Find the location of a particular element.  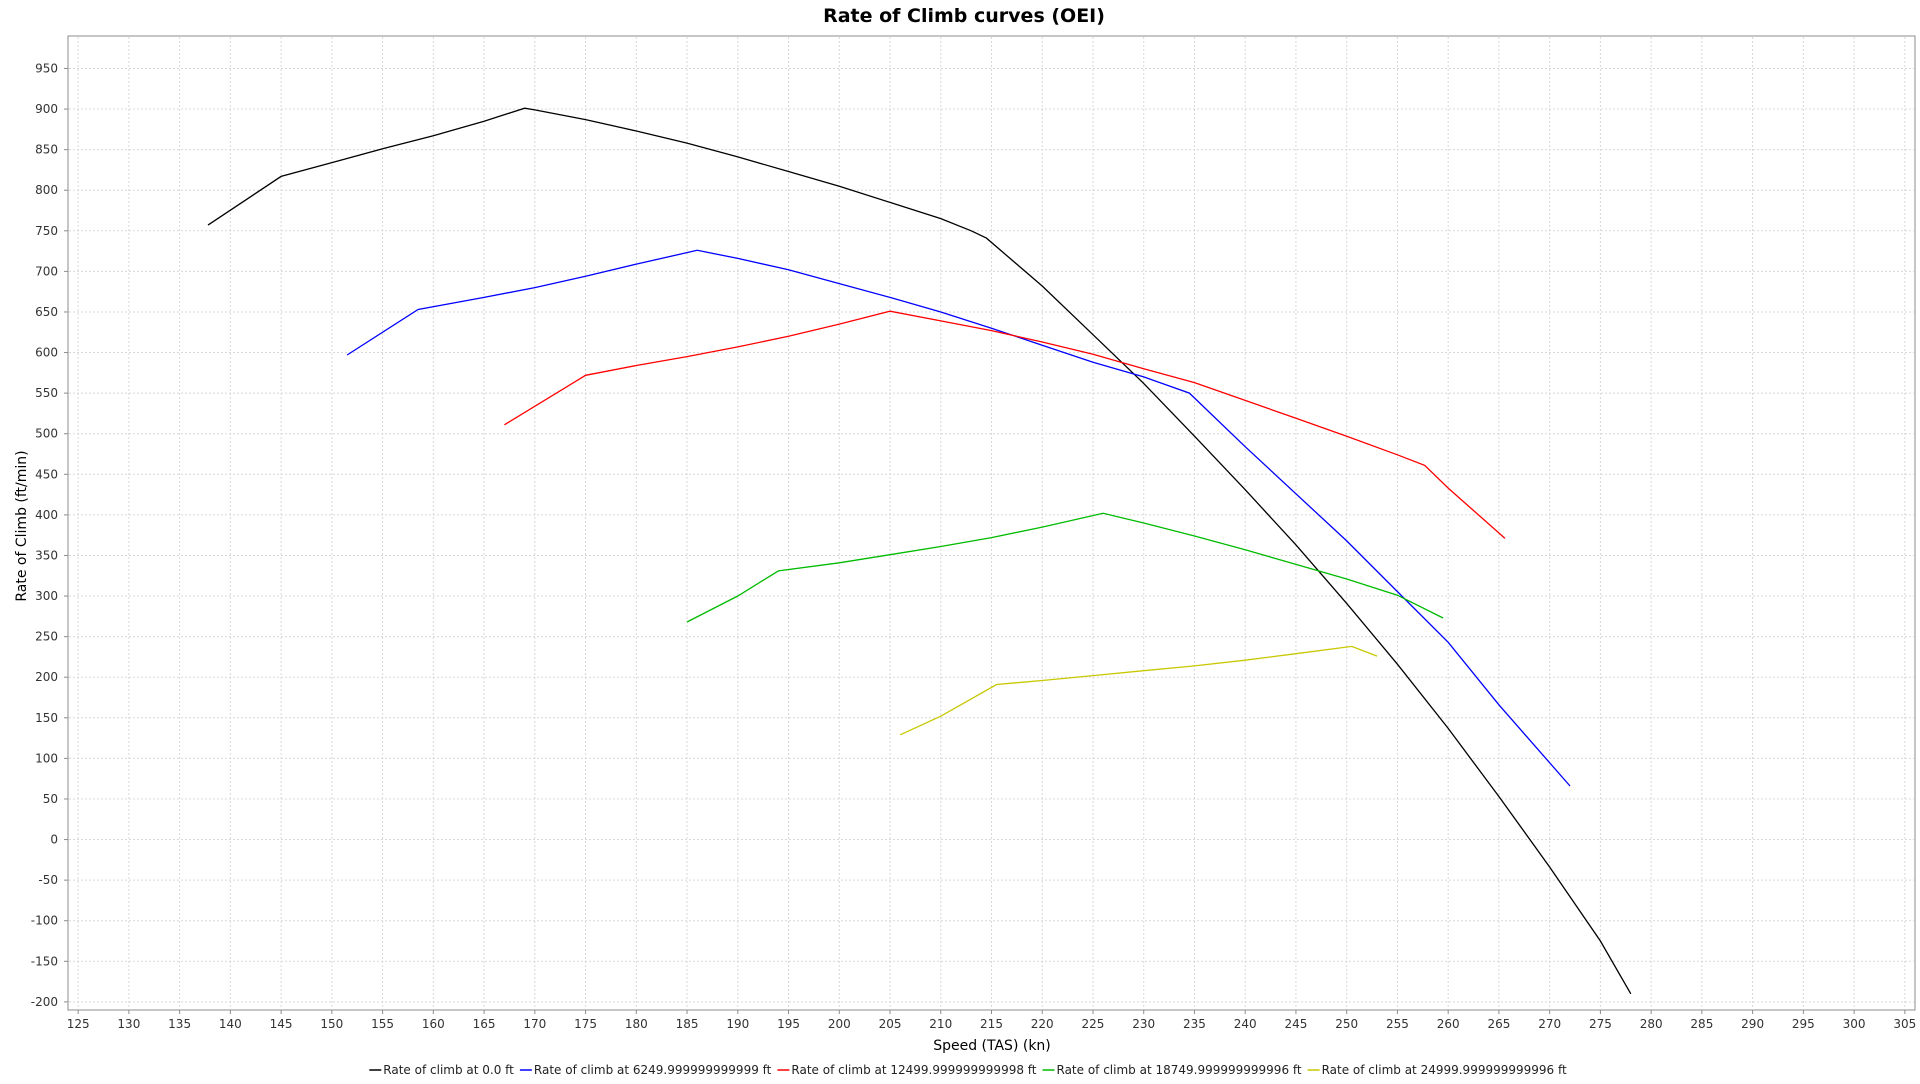

x-tick-label: 300 is located at coordinates (1854, 1024).